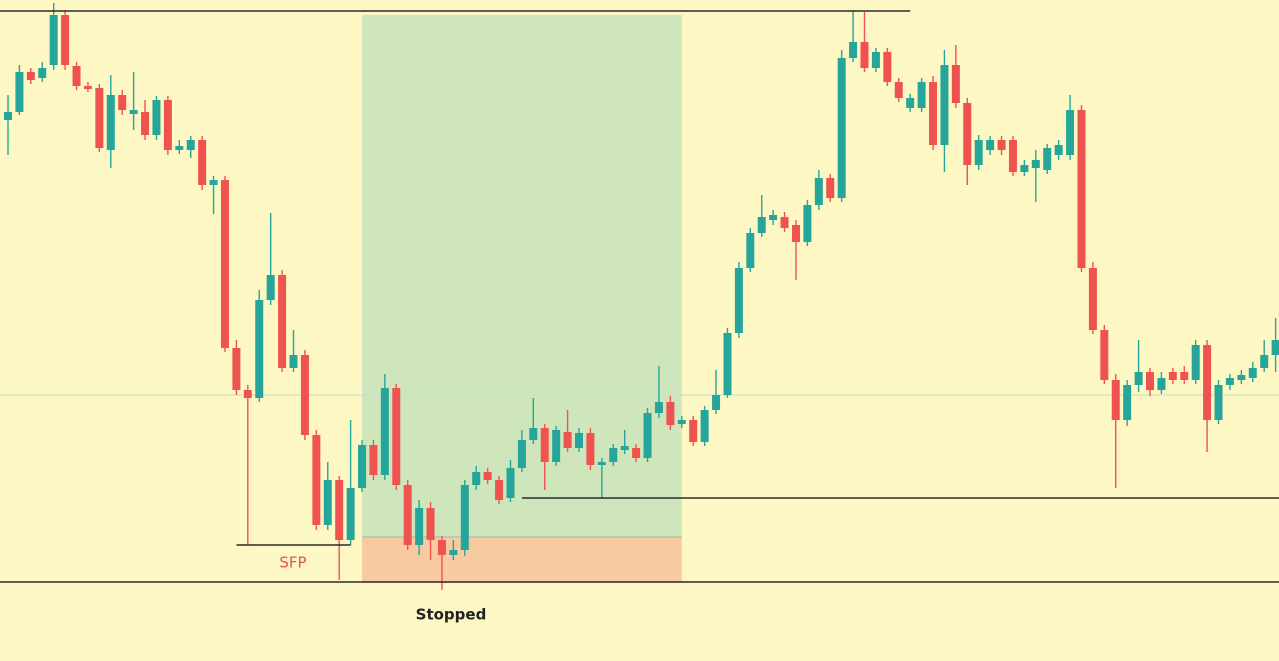  Describe the element at coordinates (292, 563) in the screenshot. I see `sfp-label: SFP` at that location.